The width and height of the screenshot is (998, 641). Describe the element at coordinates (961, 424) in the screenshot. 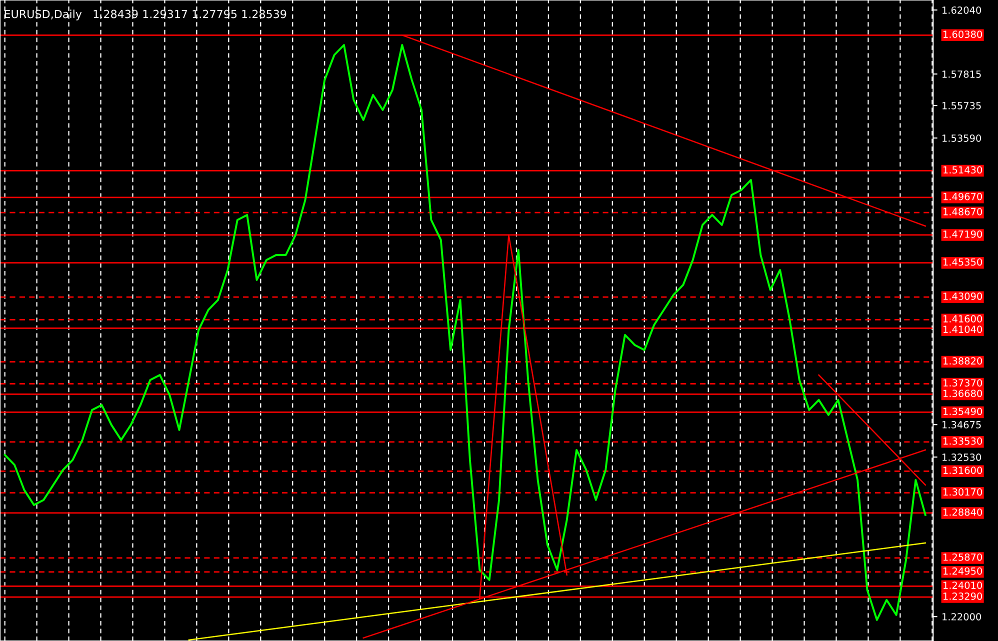

I see `y-tick-label: 1.34675` at that location.